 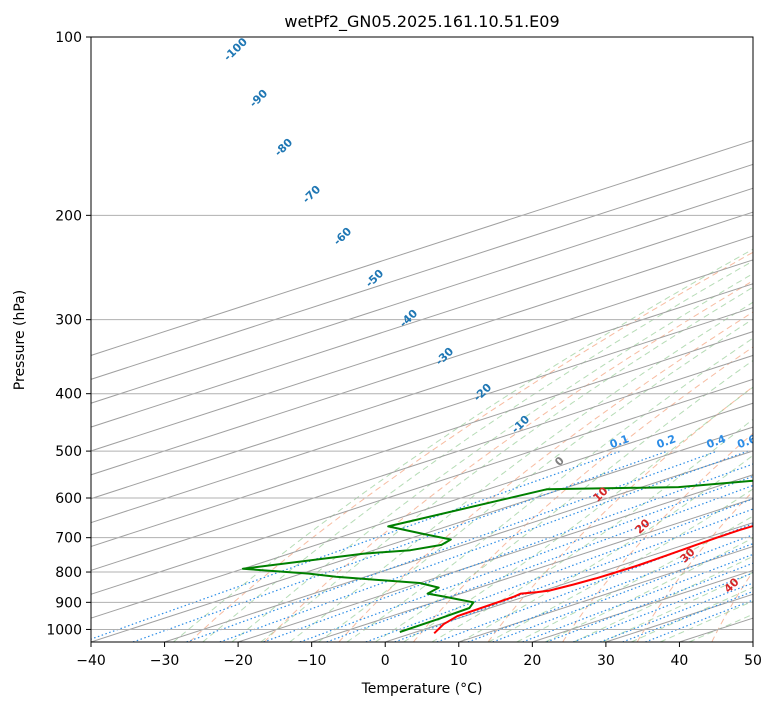 I want to click on y-tick-label: 200, so click(x=68, y=216).